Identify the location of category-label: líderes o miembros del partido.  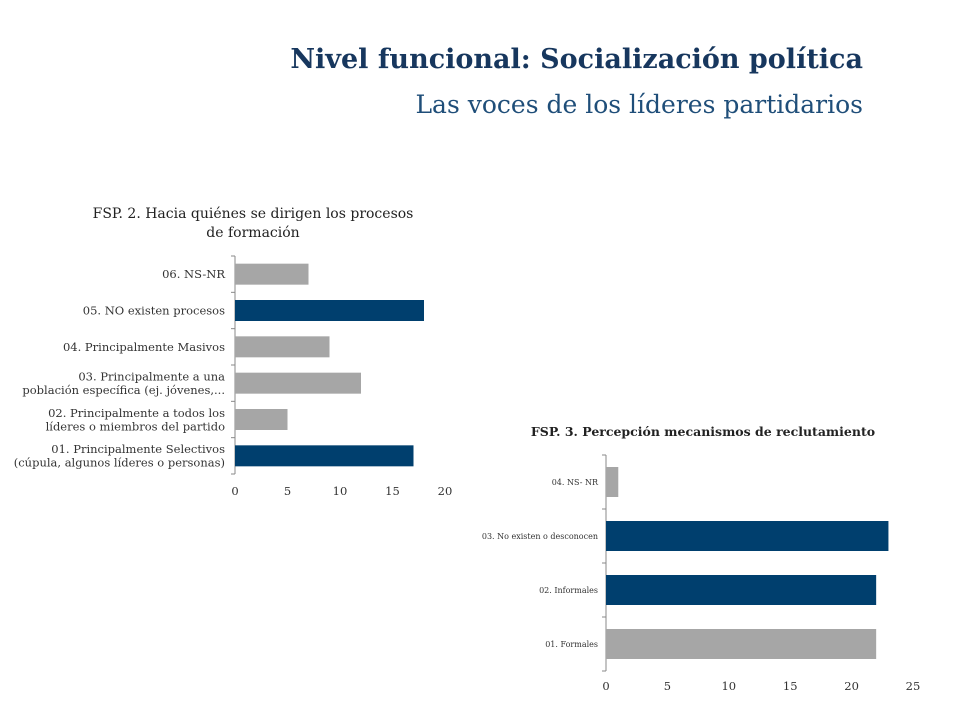
(135, 426).